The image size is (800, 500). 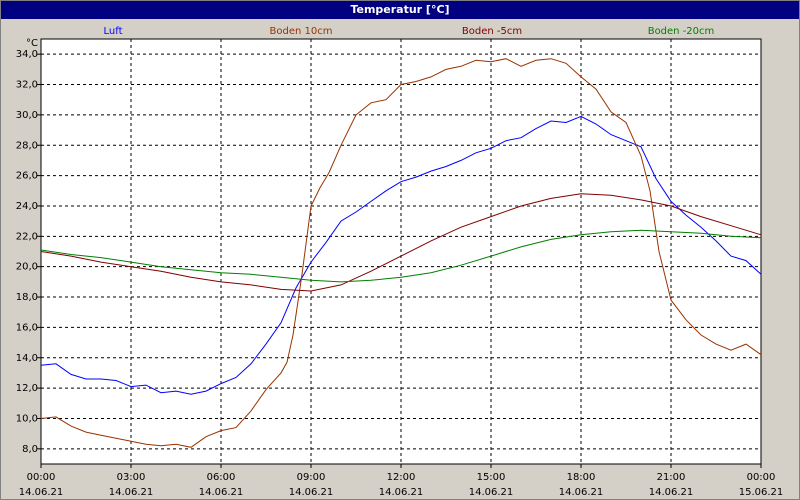 I want to click on y-tick-label: 34,0, so click(x=27, y=54).